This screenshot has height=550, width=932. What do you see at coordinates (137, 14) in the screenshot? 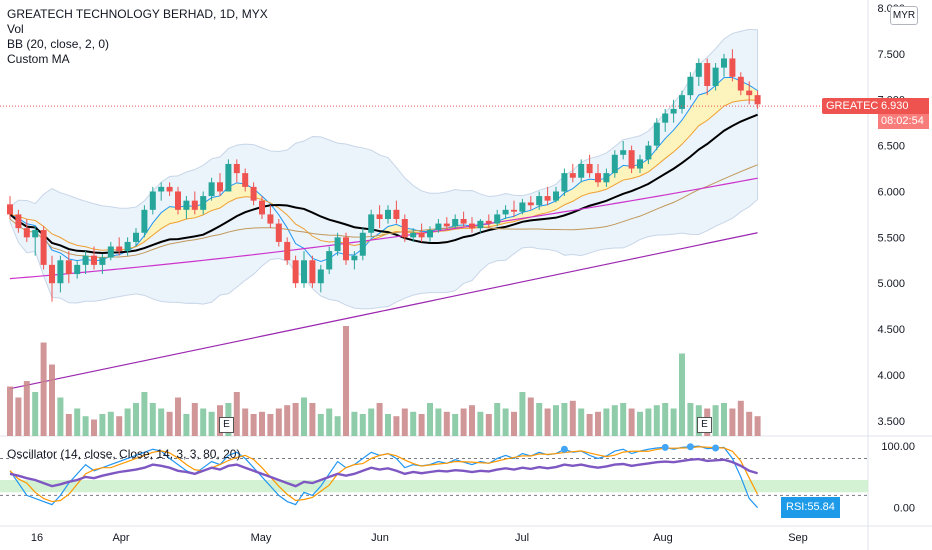
I see `chart-title: GREATECH TECHNOLOGY BERHAD, 1D, MYX` at bounding box center [137, 14].